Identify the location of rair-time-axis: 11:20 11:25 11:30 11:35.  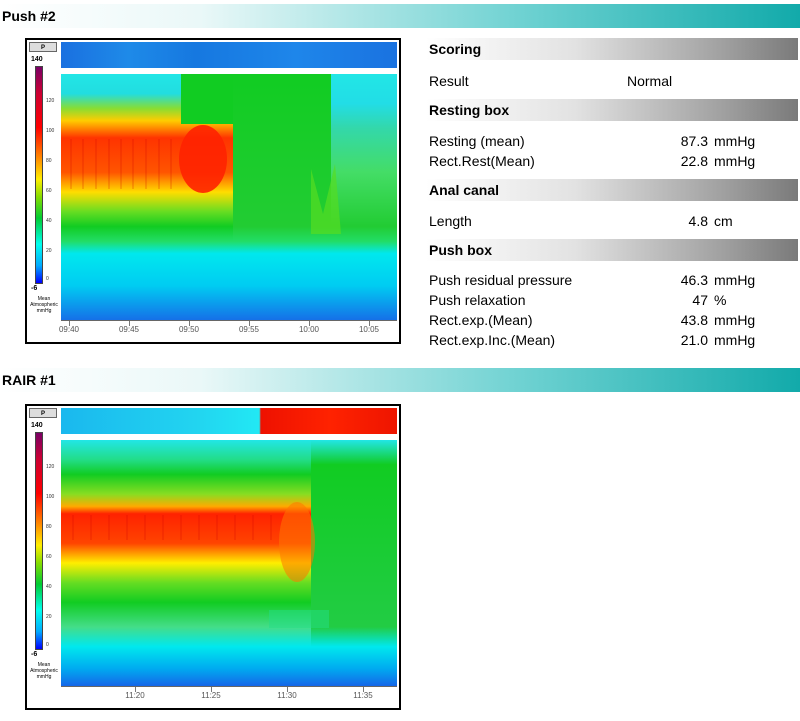
(229, 697).